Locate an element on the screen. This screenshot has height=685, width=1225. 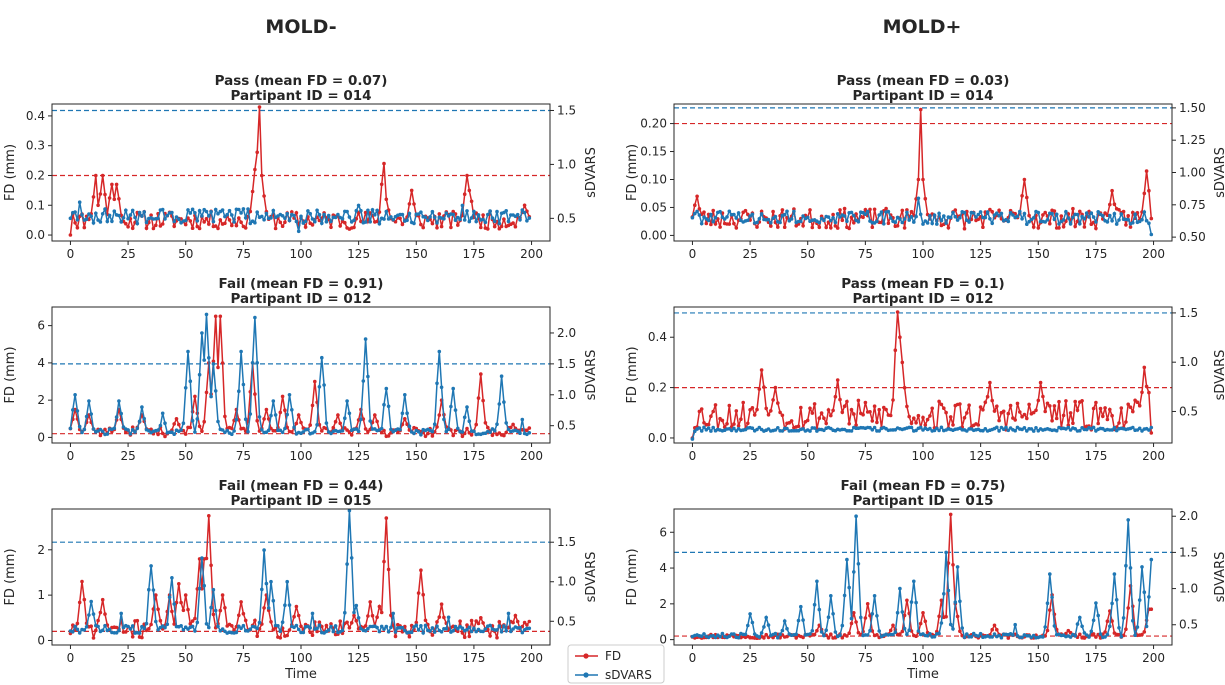
sdvars-series is located at coordinates (922, 577).